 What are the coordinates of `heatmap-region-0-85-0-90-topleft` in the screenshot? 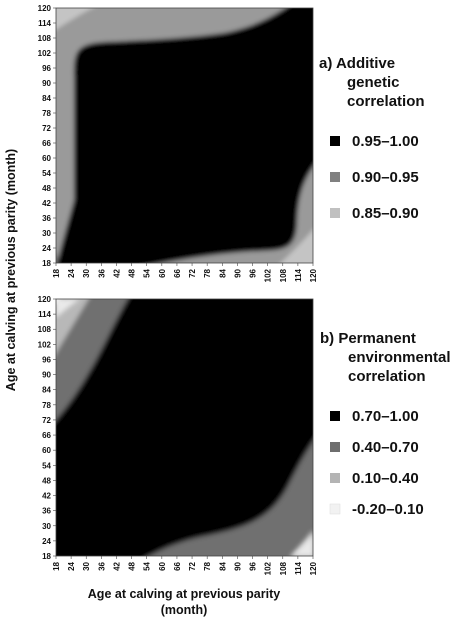 It's located at (74, 19).